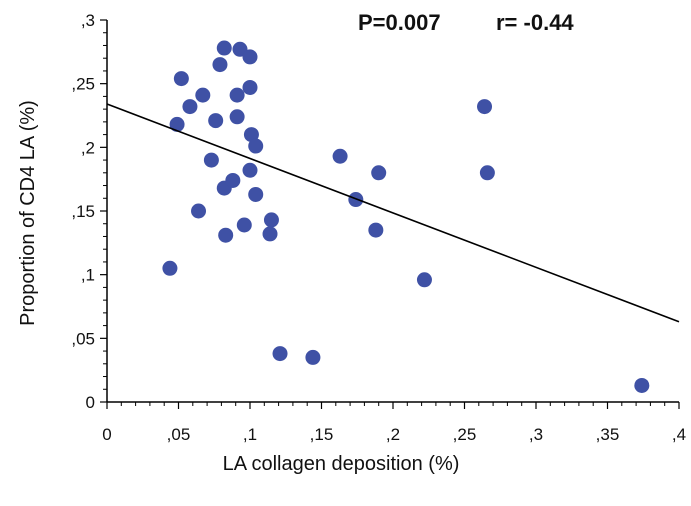 This screenshot has height=506, width=691. What do you see at coordinates (322, 434) in the screenshot?
I see `x-tick-label: ,15` at bounding box center [322, 434].